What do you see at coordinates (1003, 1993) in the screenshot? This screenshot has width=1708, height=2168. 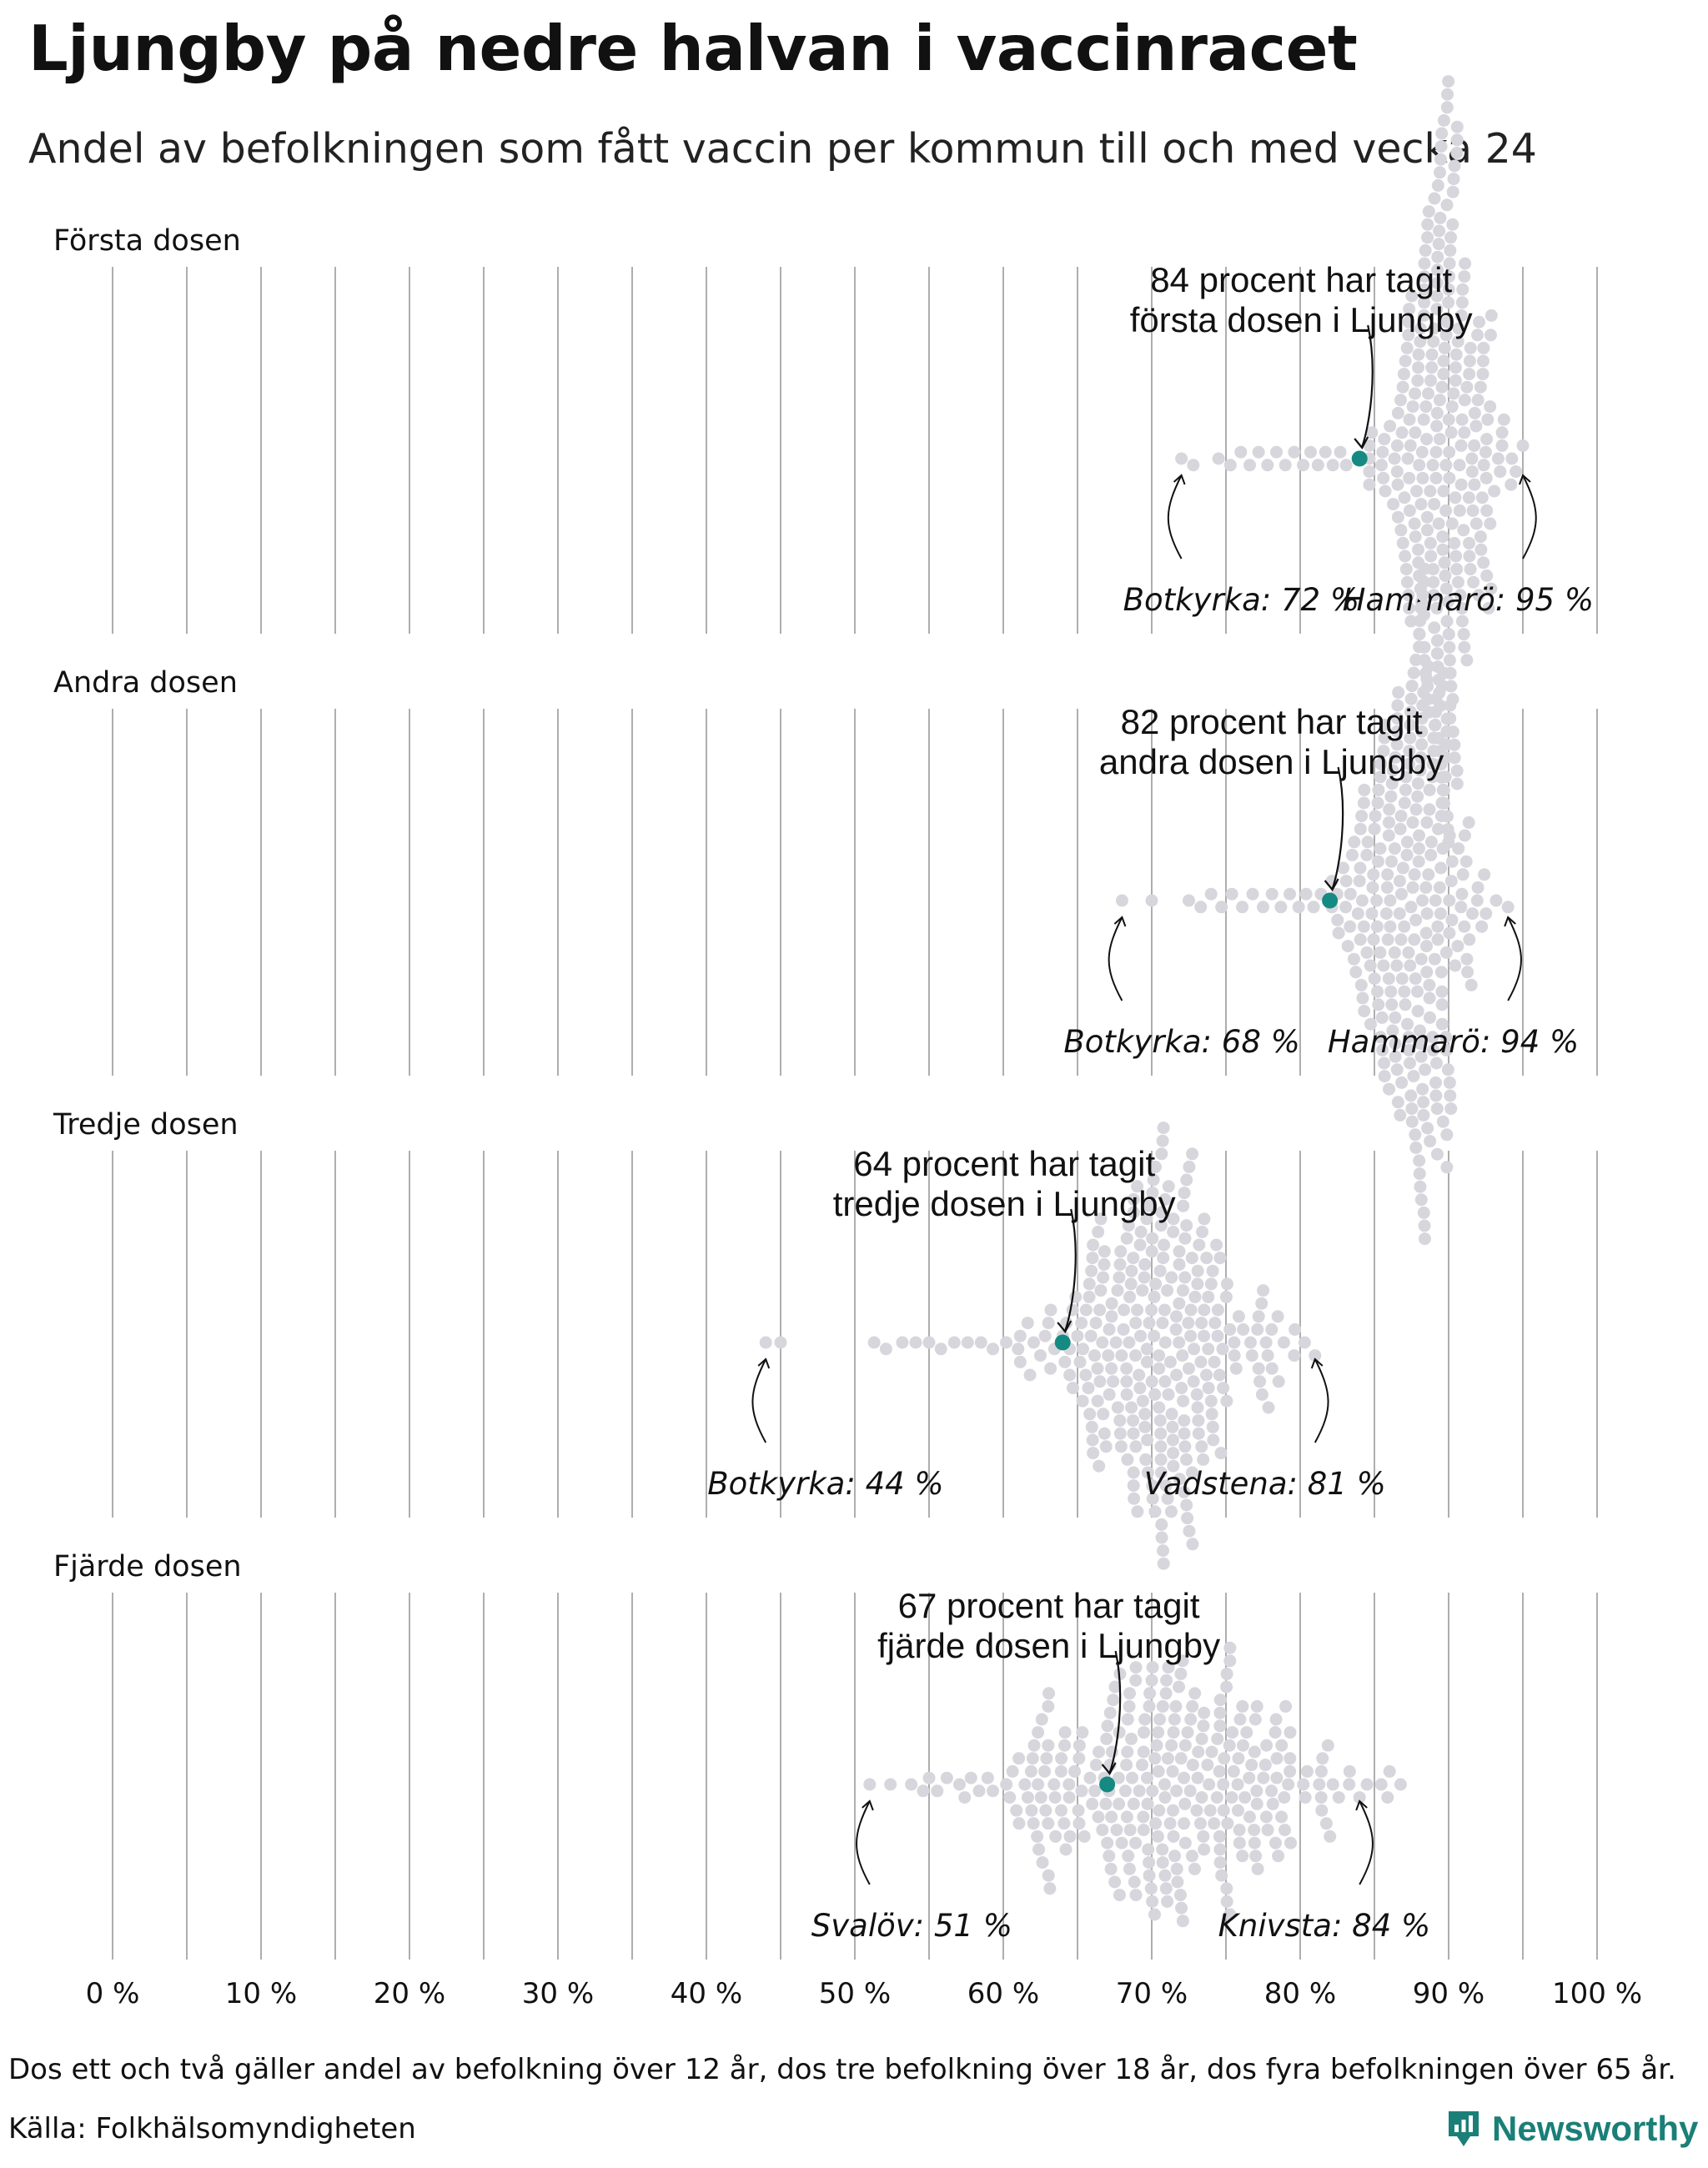 I see `x-tick-label: 60 %` at bounding box center [1003, 1993].